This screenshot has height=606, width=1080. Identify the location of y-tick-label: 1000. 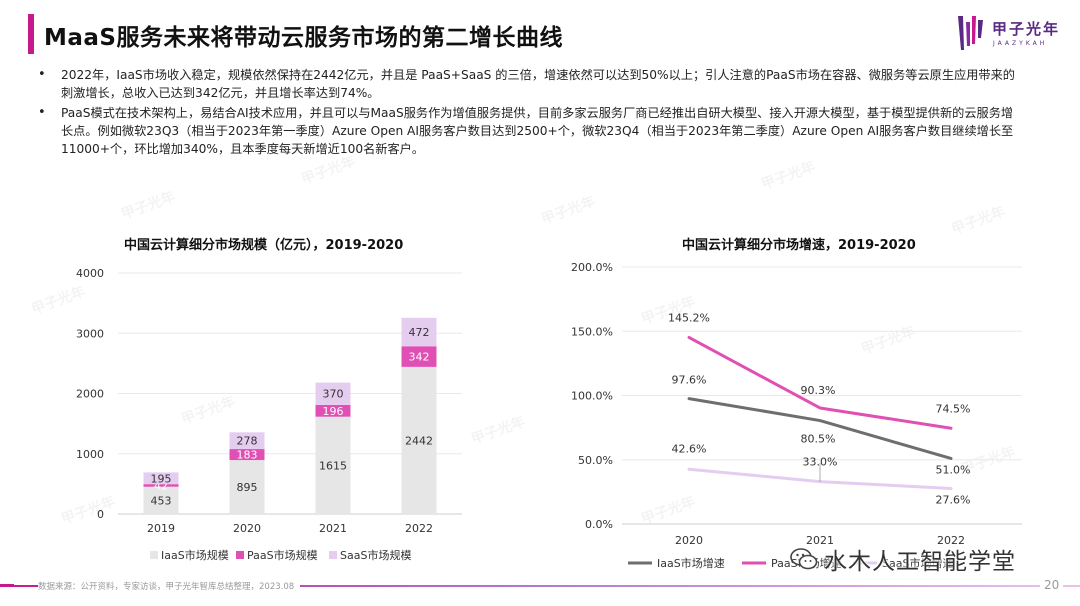
(90, 454).